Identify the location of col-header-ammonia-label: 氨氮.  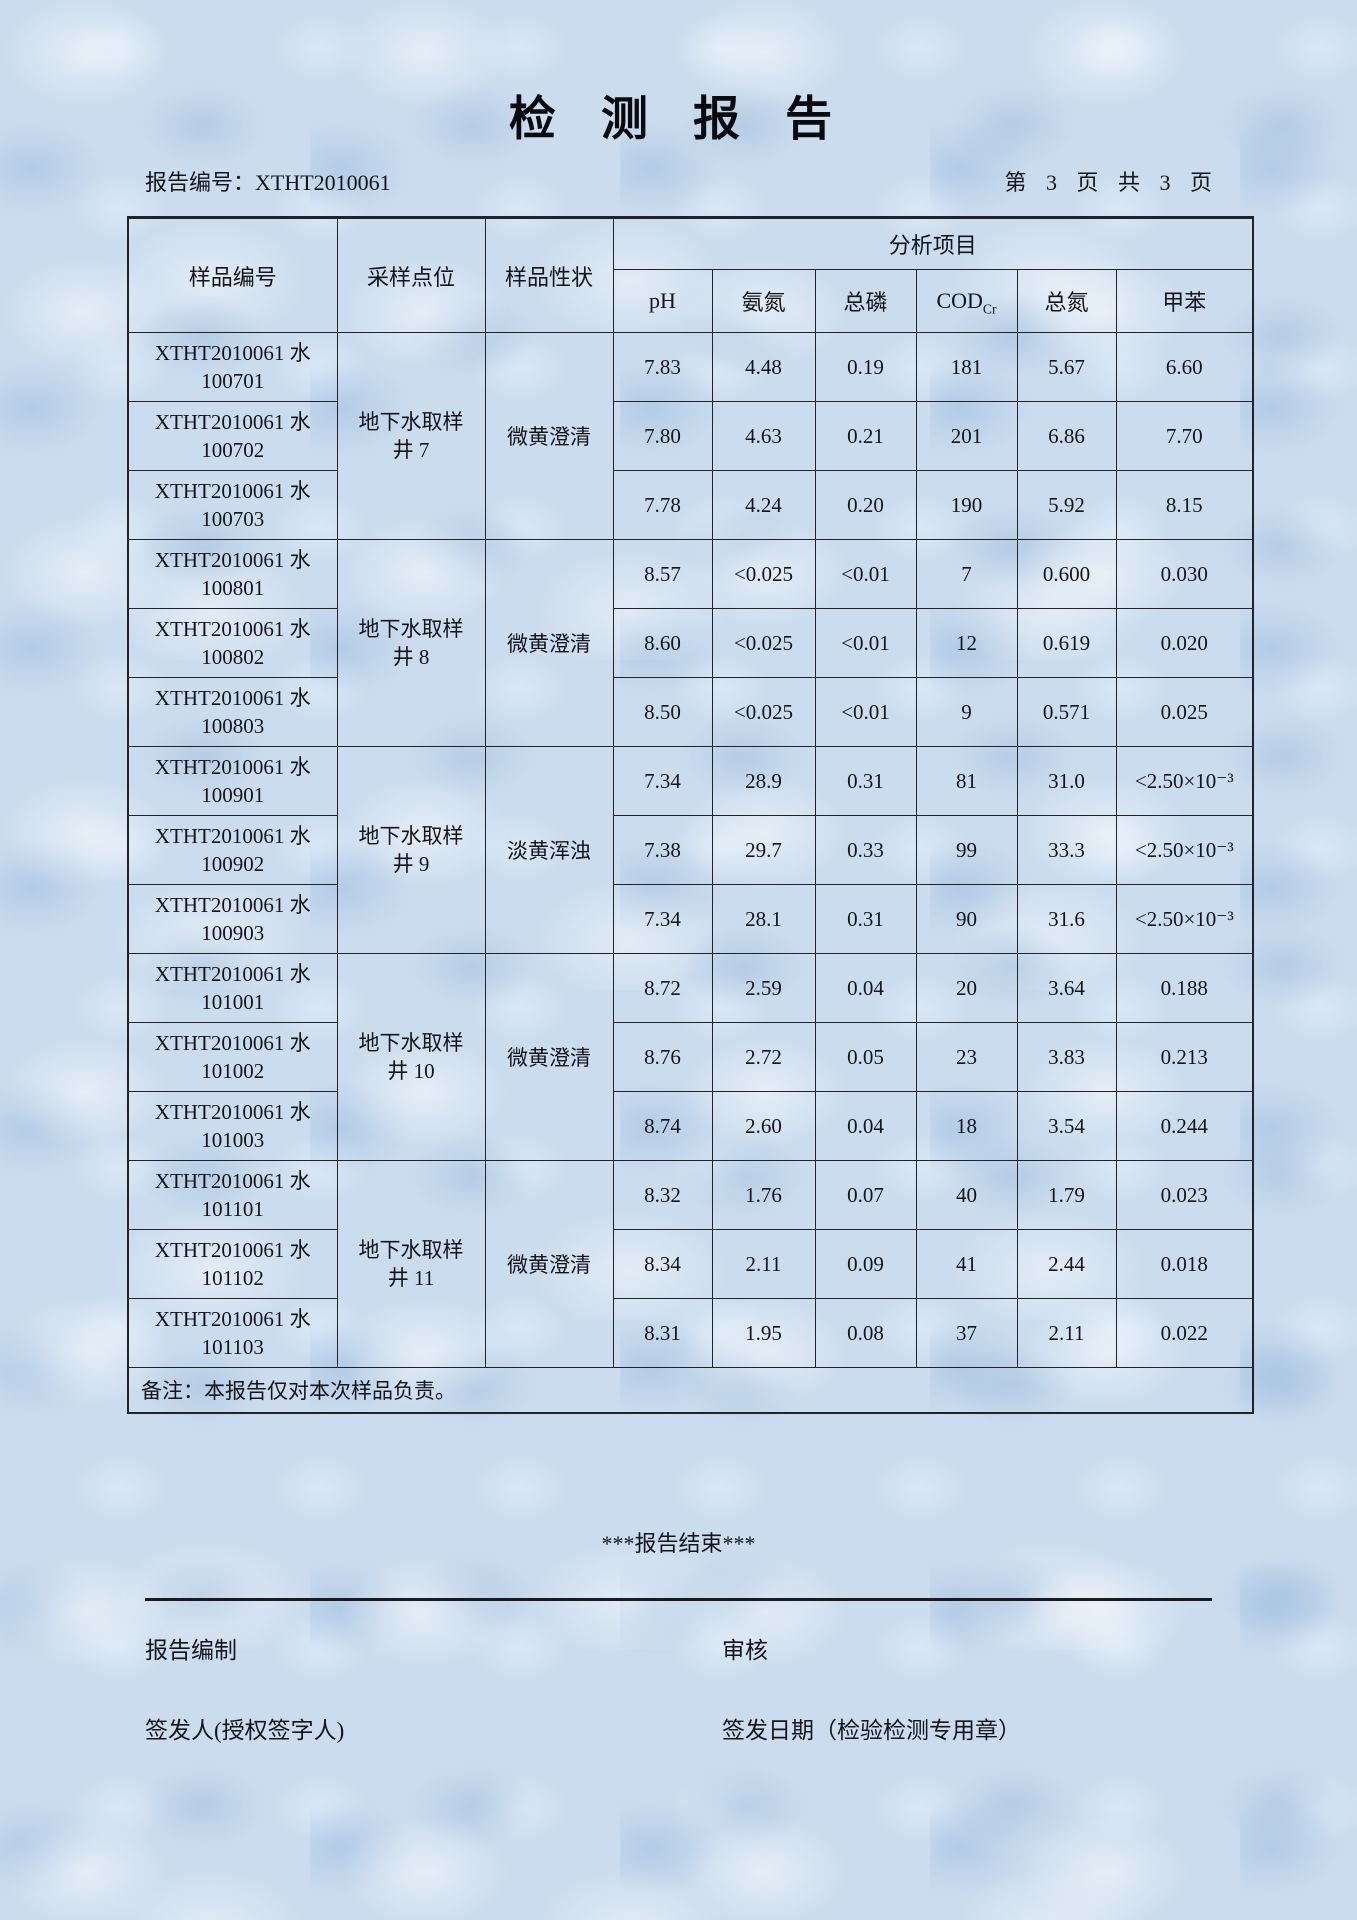
(763, 302).